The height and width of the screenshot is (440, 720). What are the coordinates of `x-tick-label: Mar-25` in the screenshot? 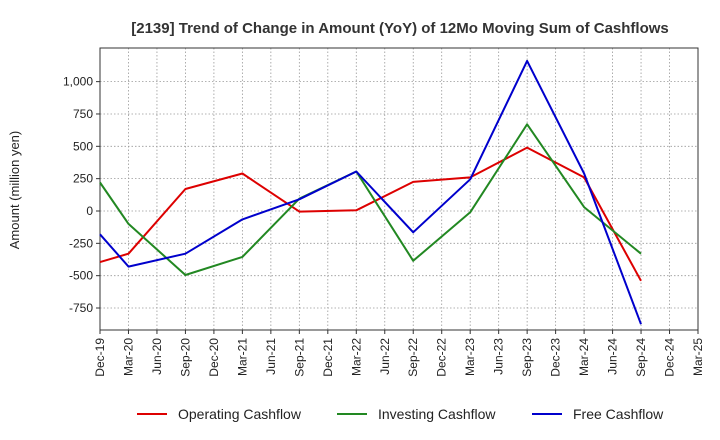 It's located at (698, 357).